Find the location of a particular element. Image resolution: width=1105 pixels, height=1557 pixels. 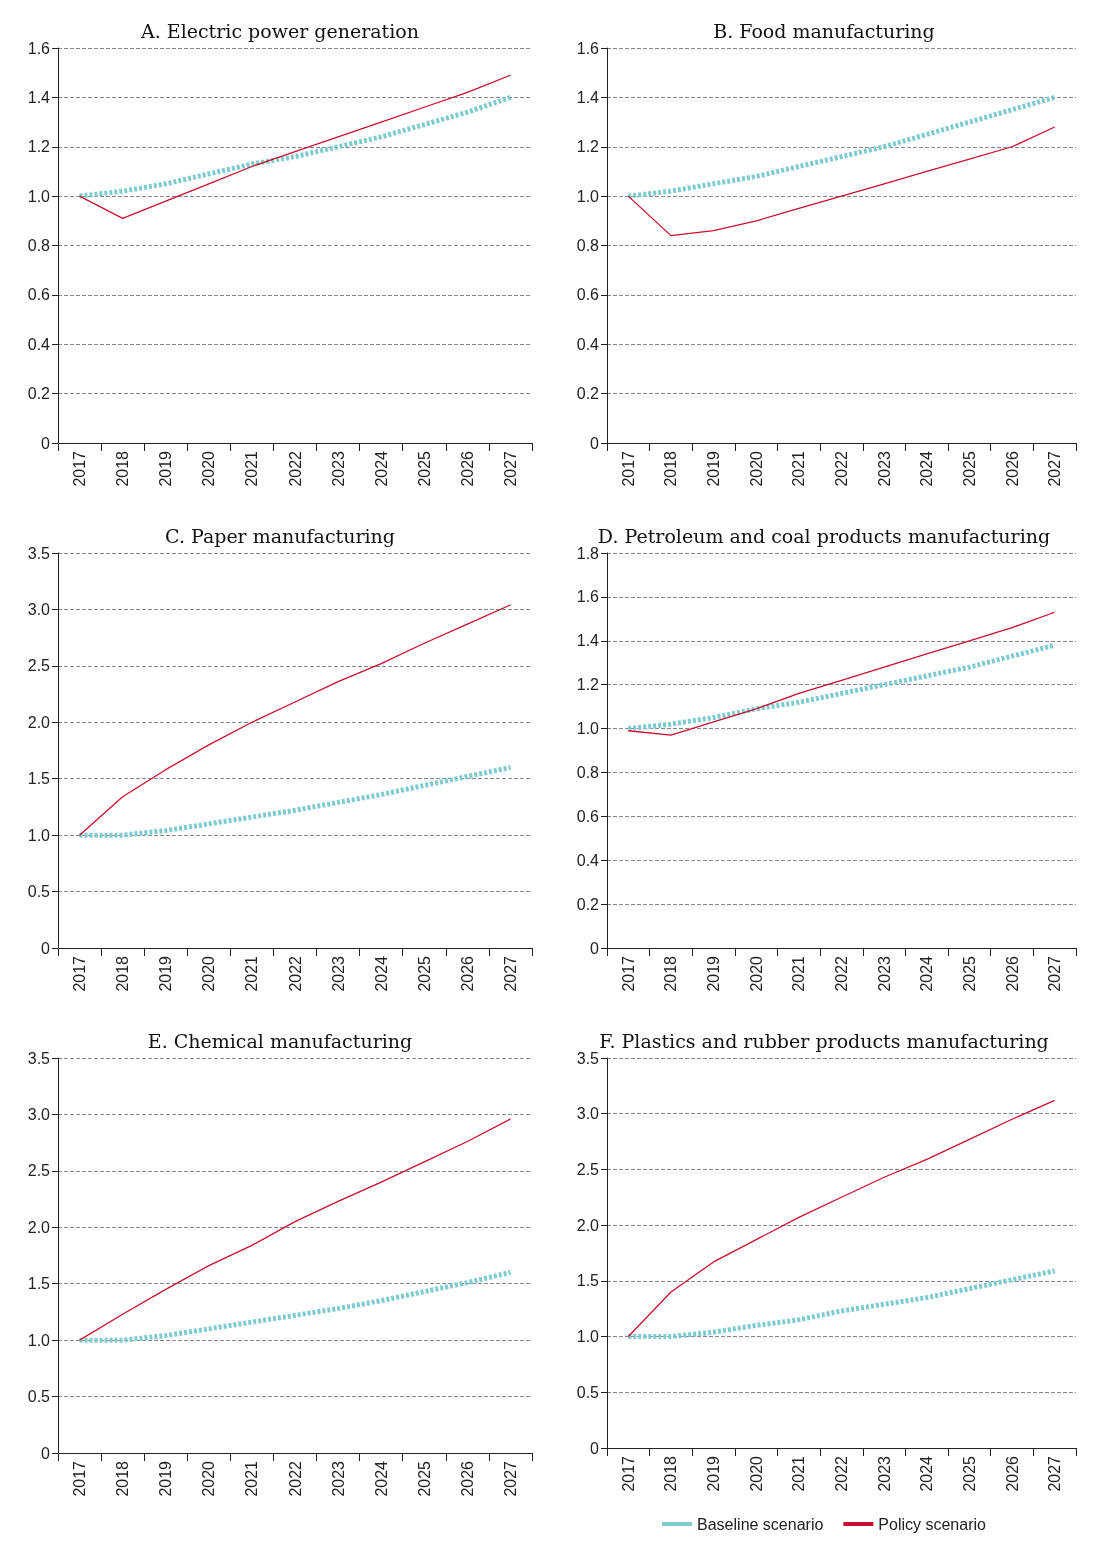

legend-label: Baseline scenario is located at coordinates (760, 1524).